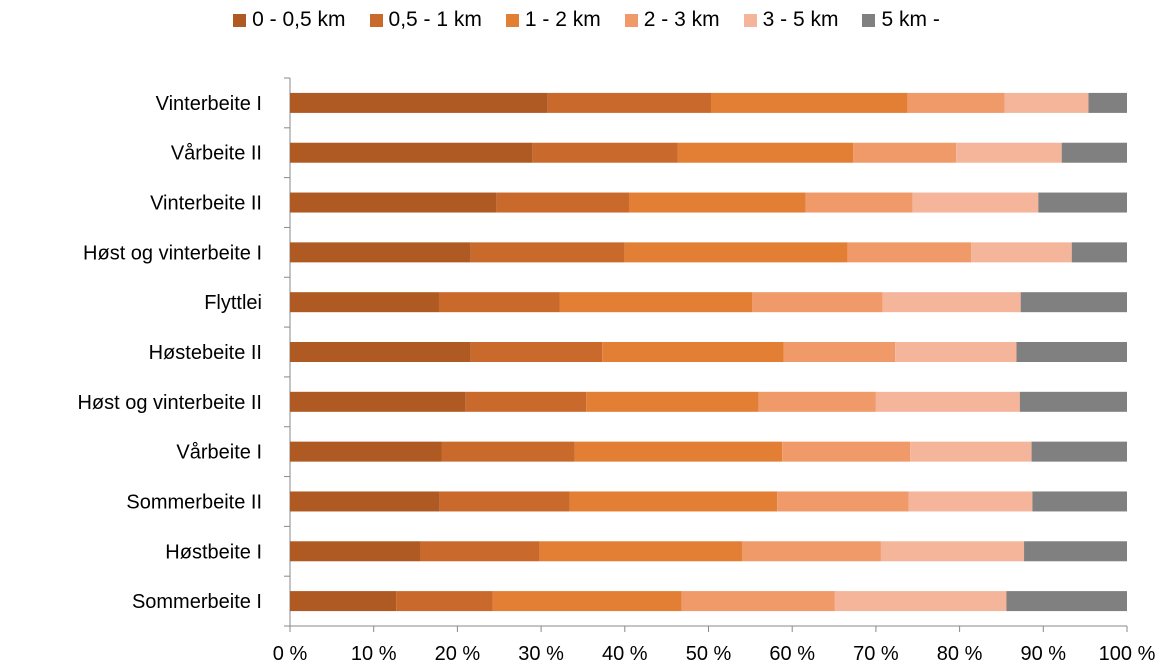  Describe the element at coordinates (1044, 654) in the screenshot. I see `x-tick-label: 90 %` at that location.